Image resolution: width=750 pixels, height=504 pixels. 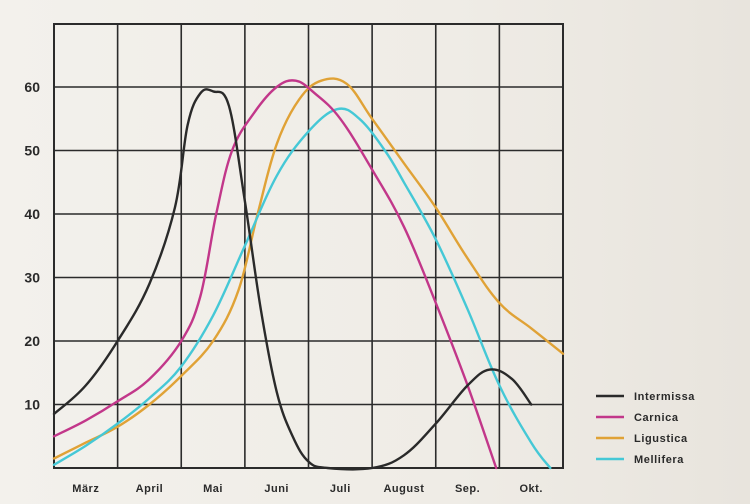 I want to click on y-tick-label: 30, so click(x=32, y=278).